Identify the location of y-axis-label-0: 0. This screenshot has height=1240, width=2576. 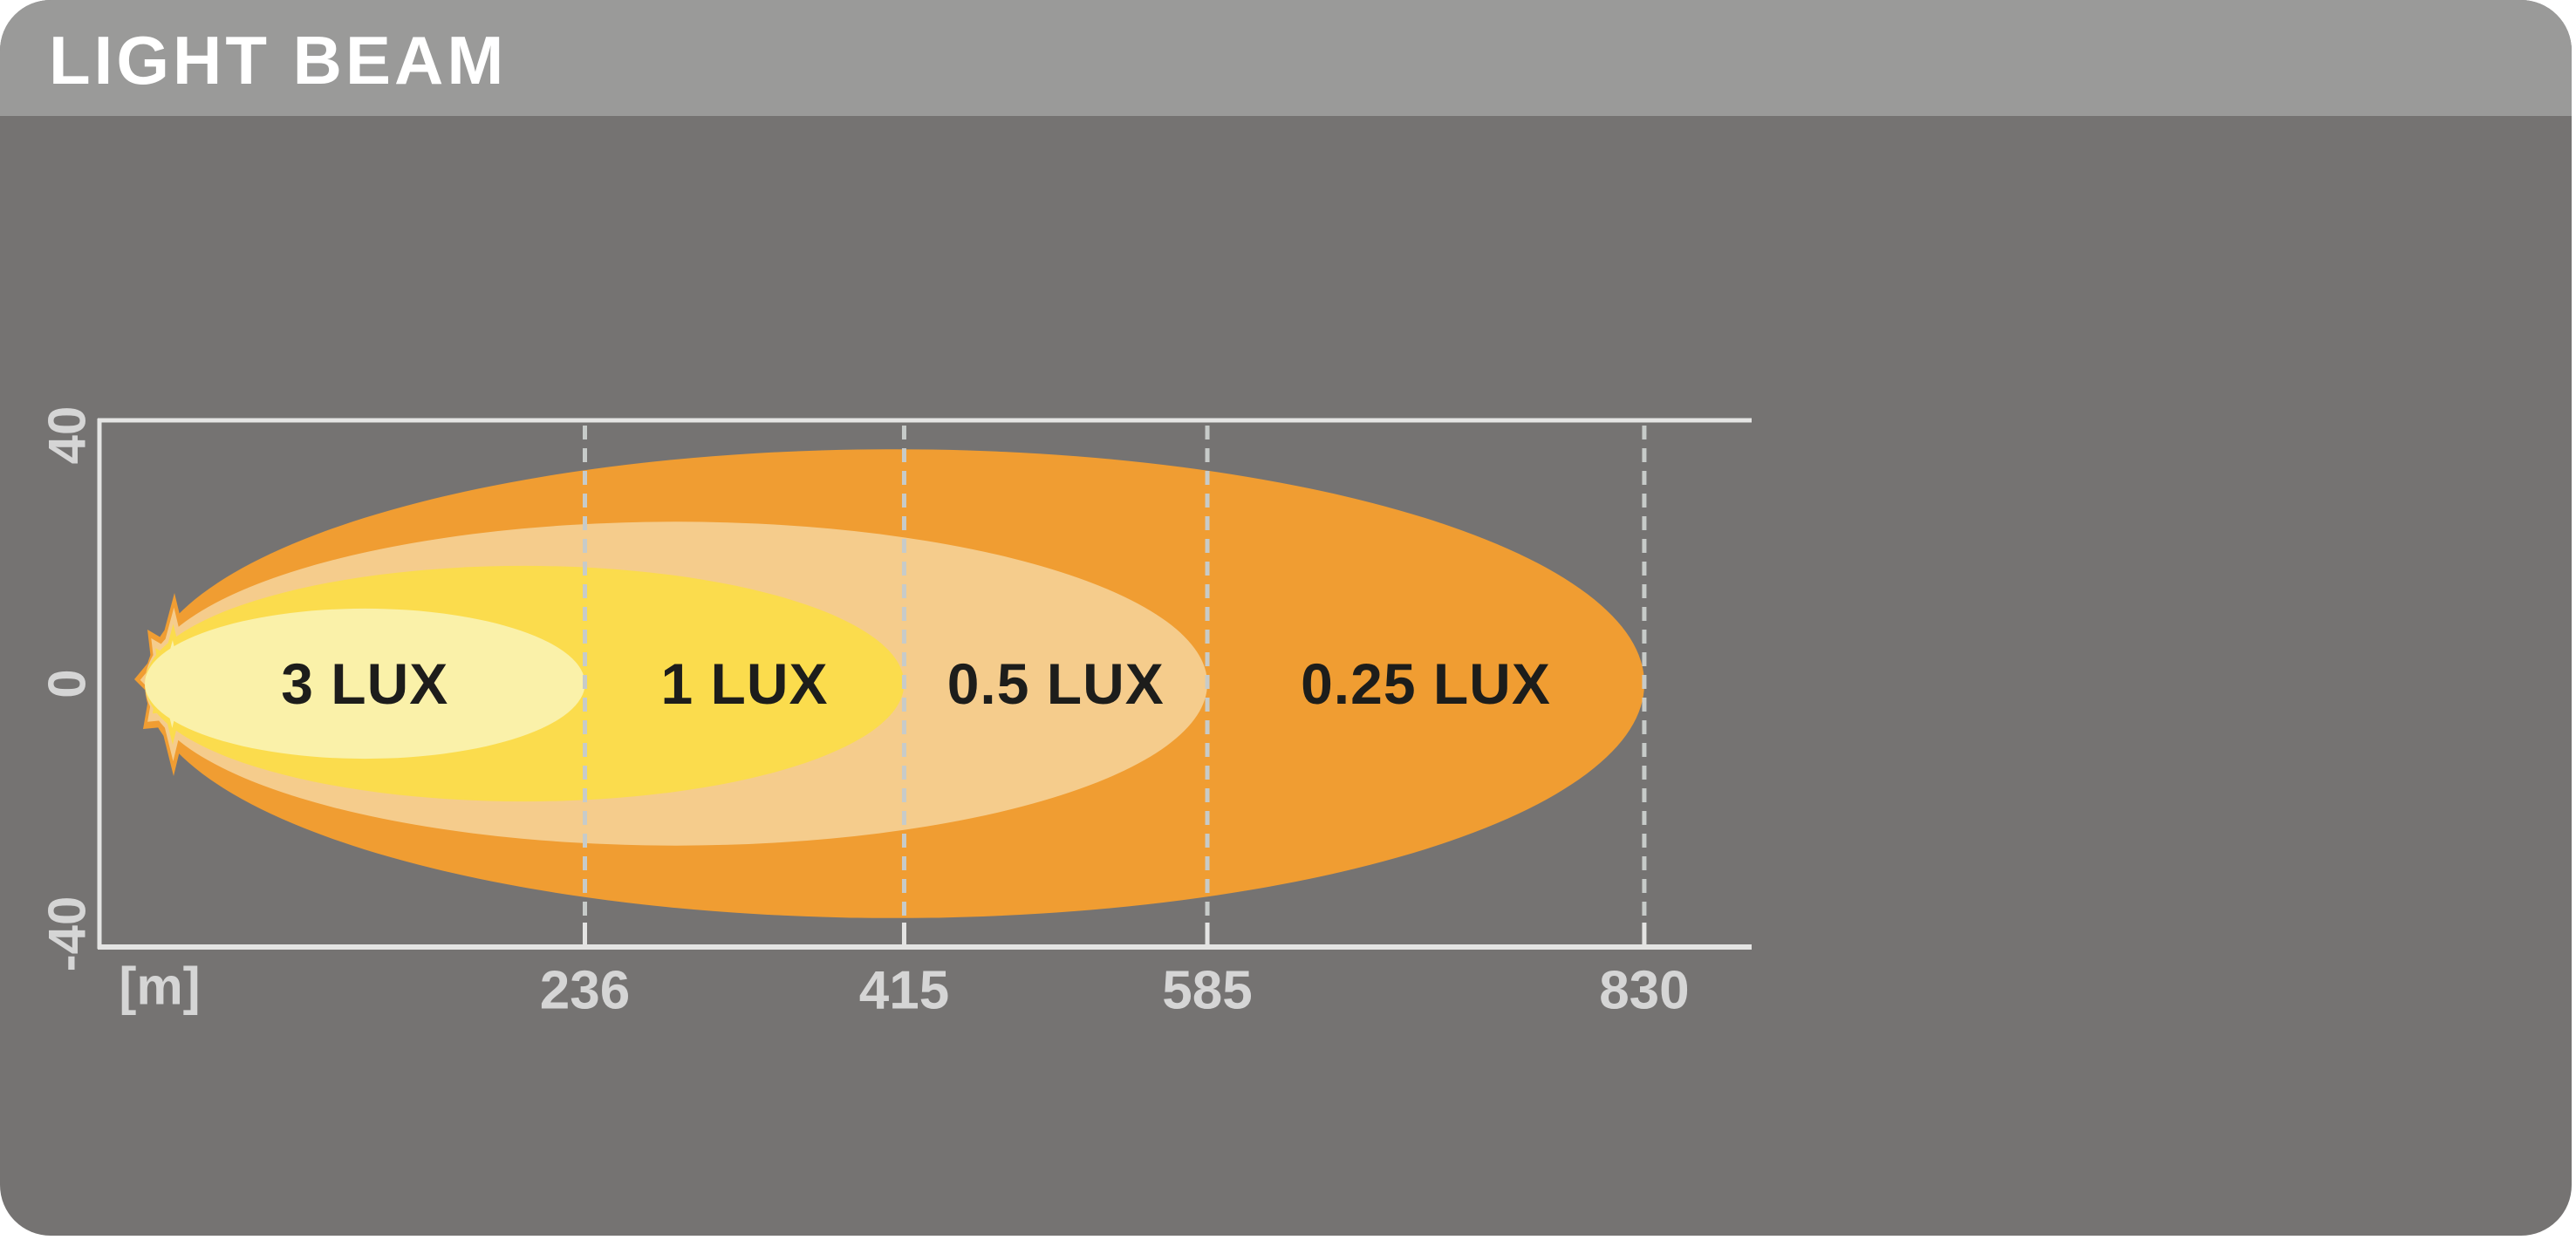
(67, 683).